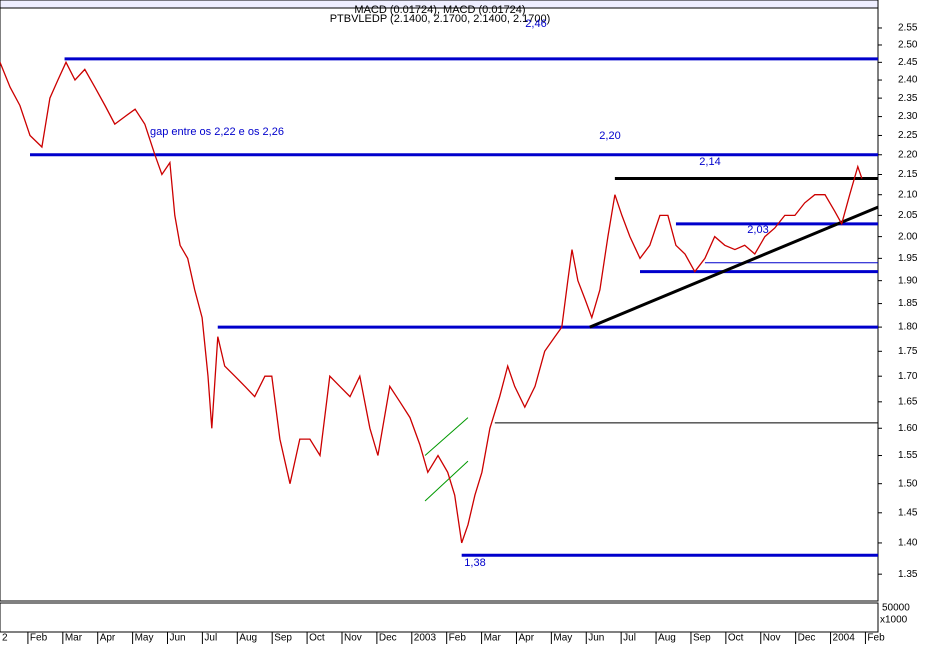 This screenshot has width=926, height=645. I want to click on annotation: gap entre os 2,22 e os 2,26, so click(217, 132).